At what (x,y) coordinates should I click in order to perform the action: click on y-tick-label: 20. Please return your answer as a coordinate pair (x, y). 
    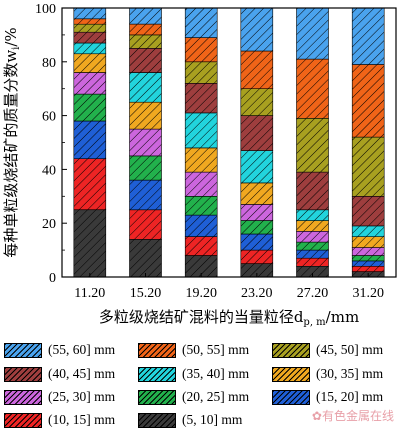
    Looking at the image, I should click on (49, 224).